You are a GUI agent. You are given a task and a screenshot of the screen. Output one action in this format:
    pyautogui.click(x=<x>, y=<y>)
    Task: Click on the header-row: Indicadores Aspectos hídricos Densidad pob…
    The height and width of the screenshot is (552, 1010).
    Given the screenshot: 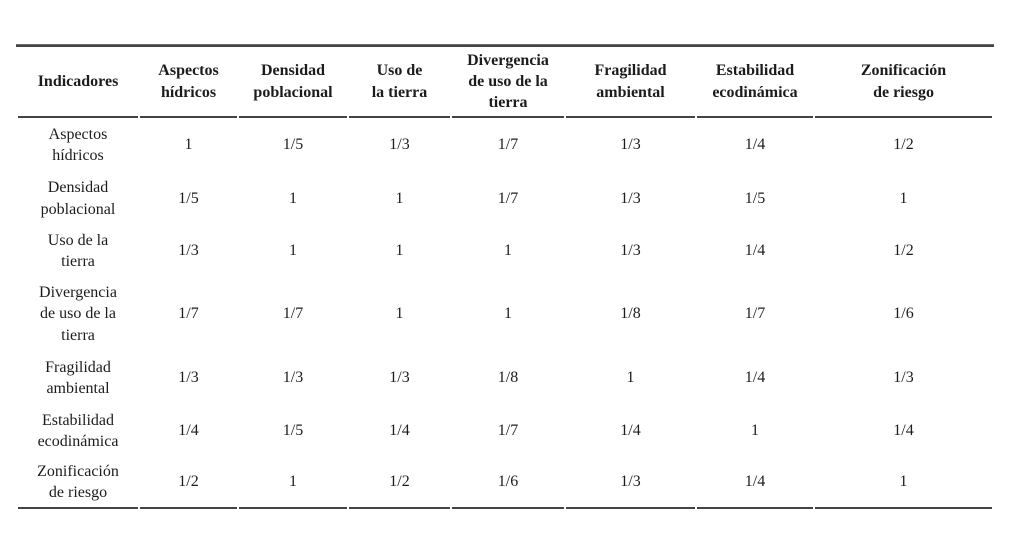 What is the action you would take?
    pyautogui.click(x=505, y=82)
    